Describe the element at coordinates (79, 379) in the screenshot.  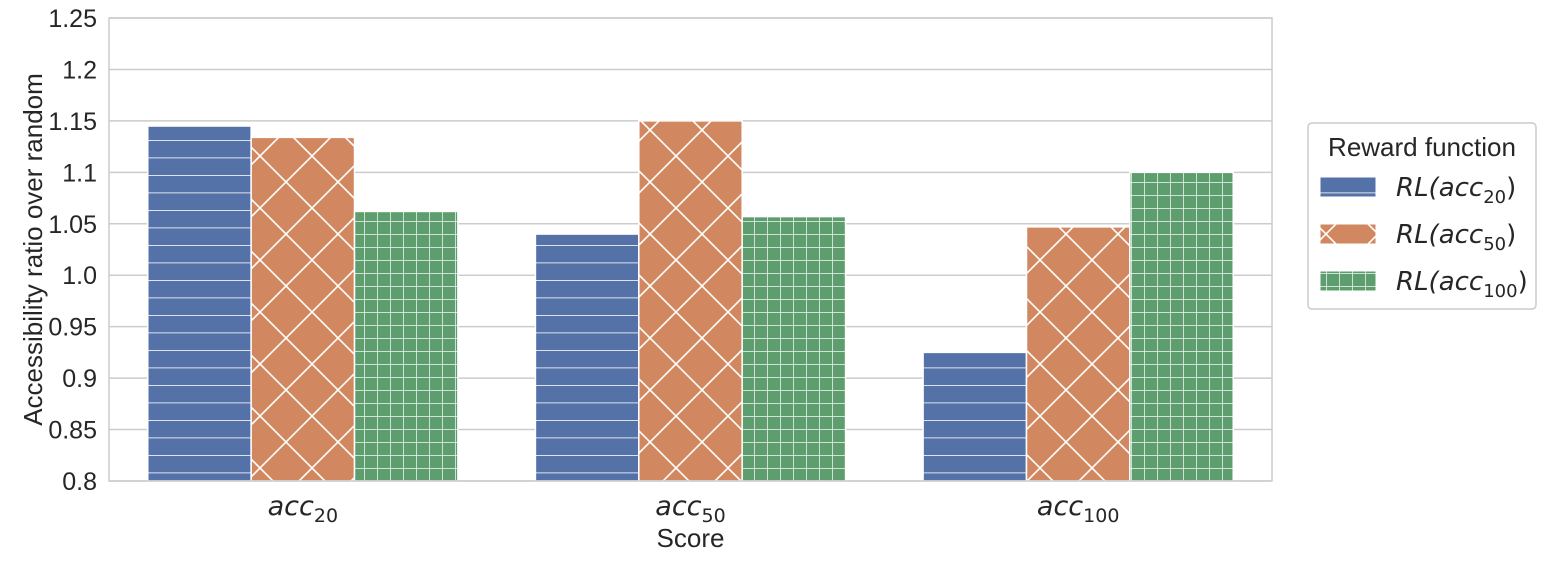
I see `y-tick-label: 0.9` at that location.